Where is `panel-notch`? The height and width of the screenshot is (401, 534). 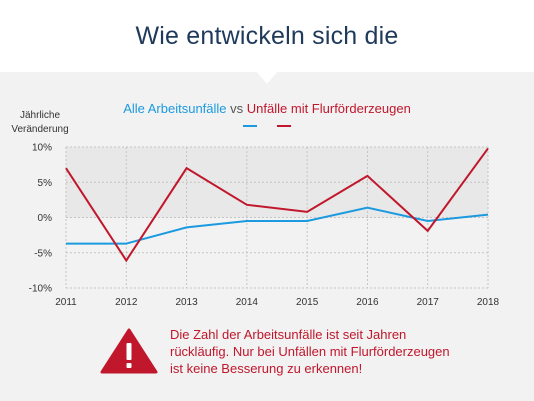 panel-notch is located at coordinates (267, 77).